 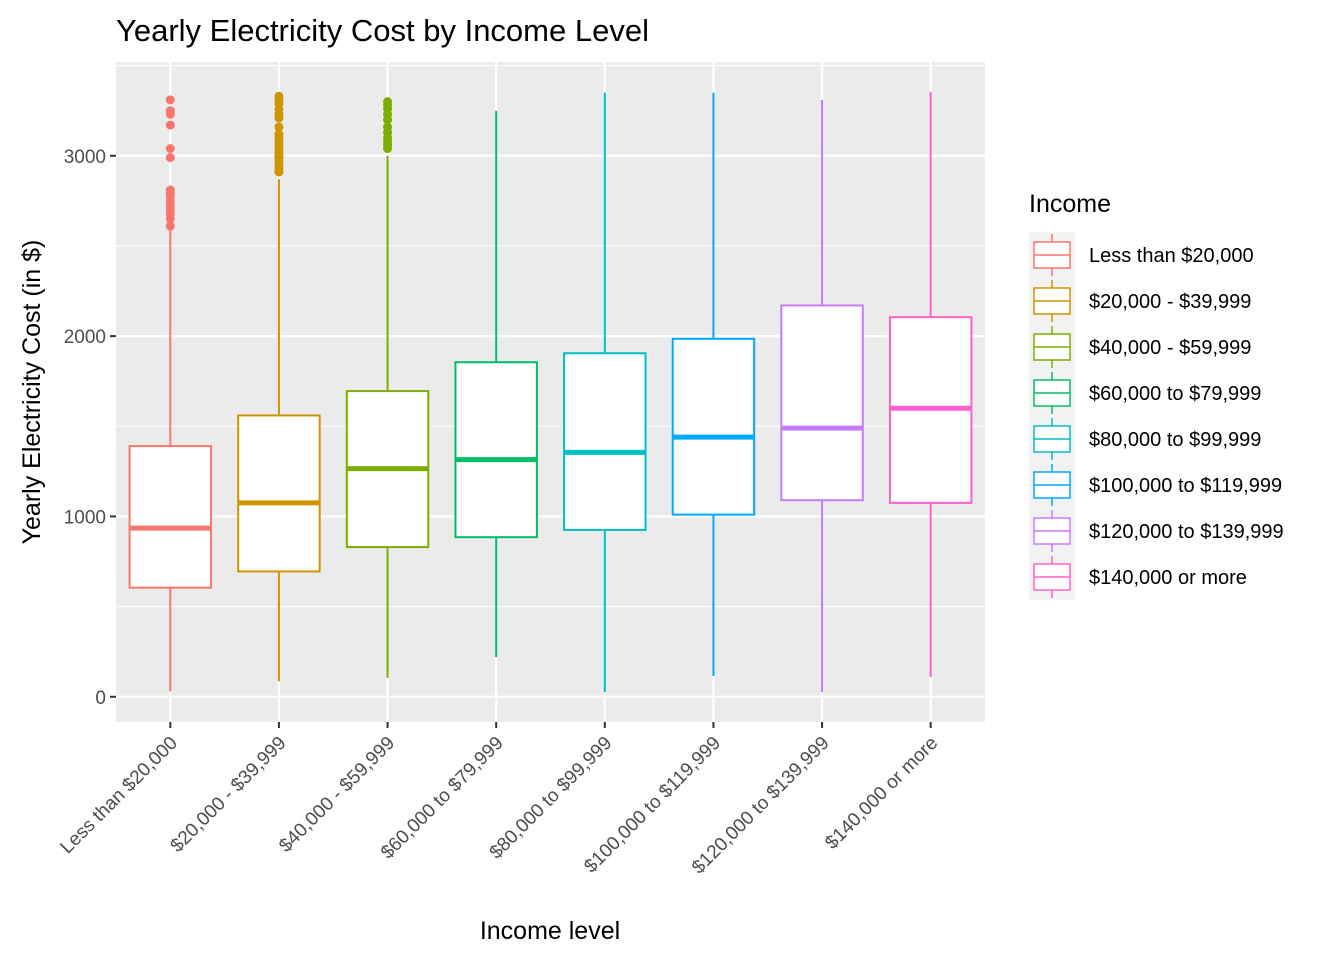 I want to click on legend-item: Less than $20,000, so click(x=1143, y=255).